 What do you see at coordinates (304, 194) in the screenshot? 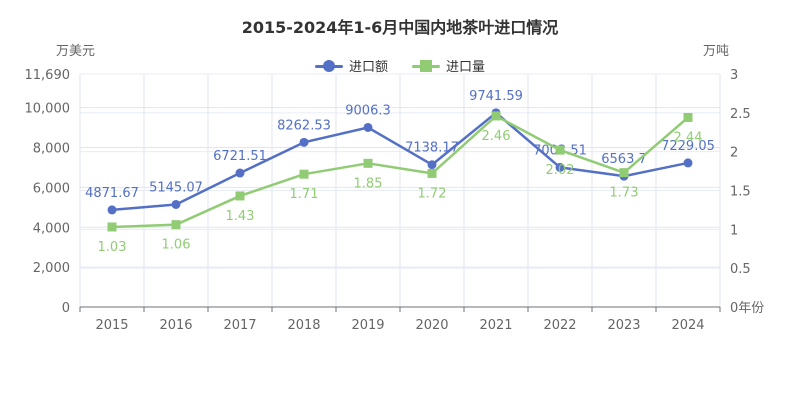
I see `data-label: 1.71` at bounding box center [304, 194].